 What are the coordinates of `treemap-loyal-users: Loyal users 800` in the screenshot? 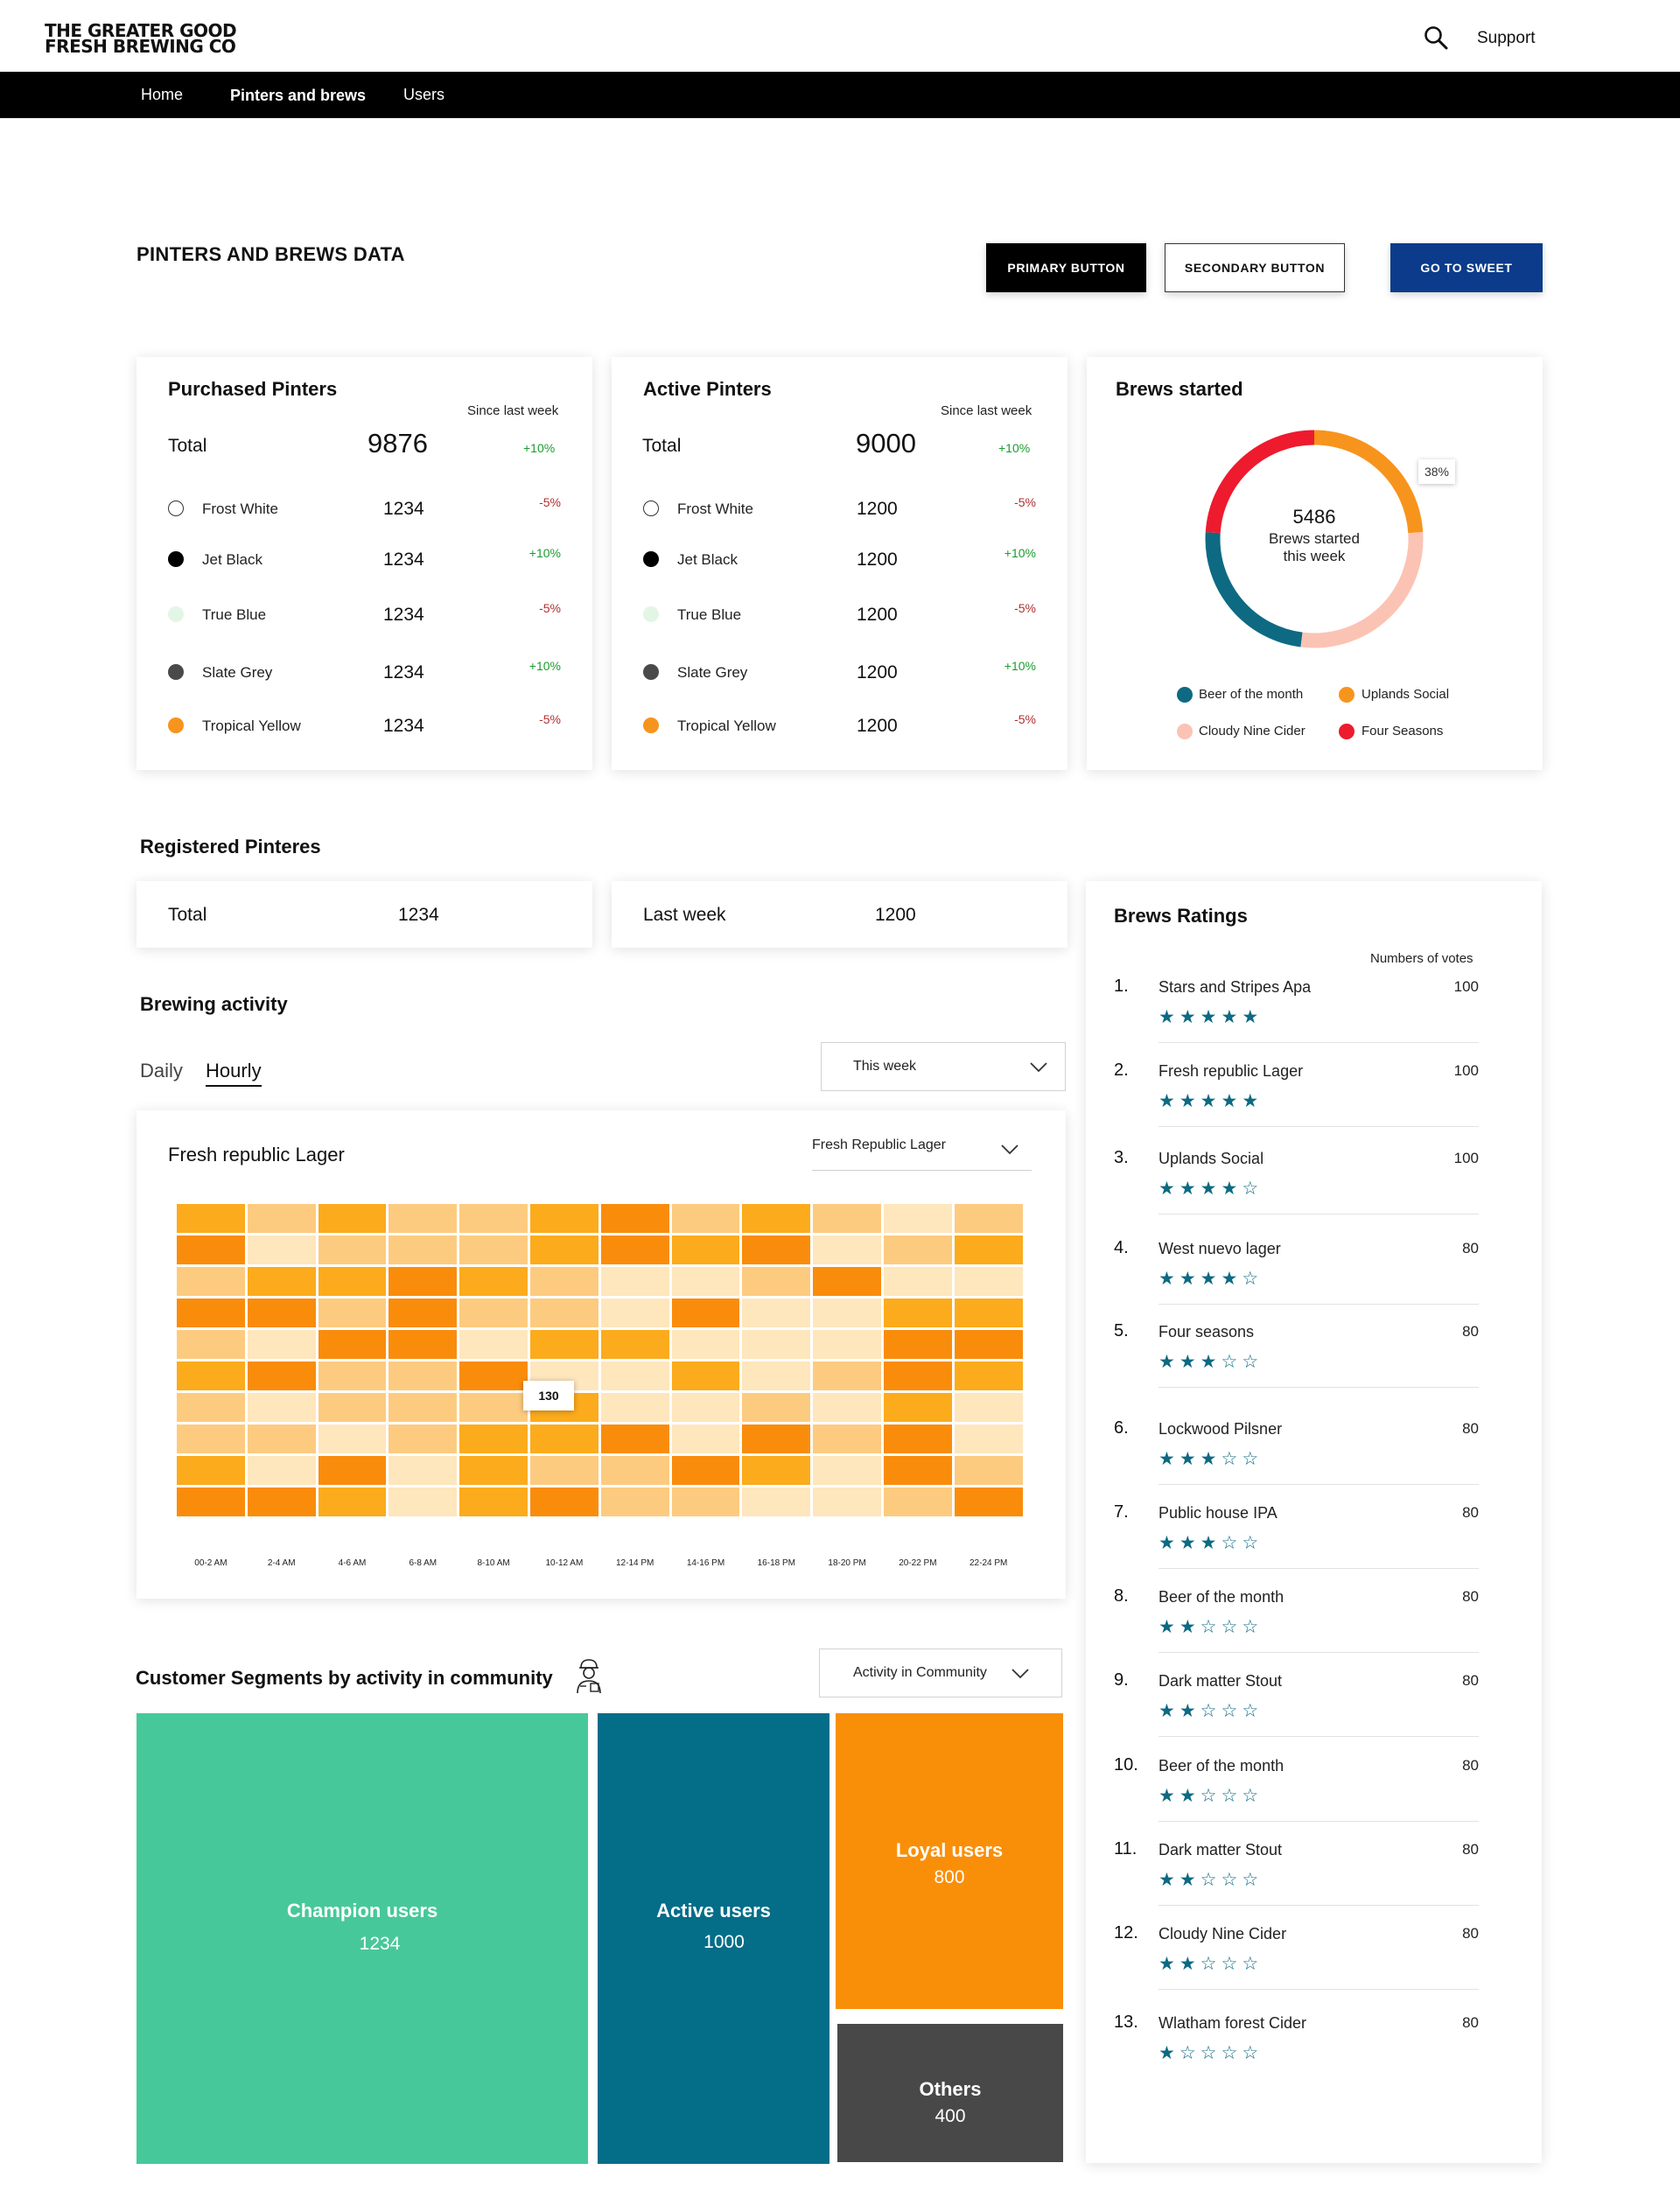 It's located at (949, 1861).